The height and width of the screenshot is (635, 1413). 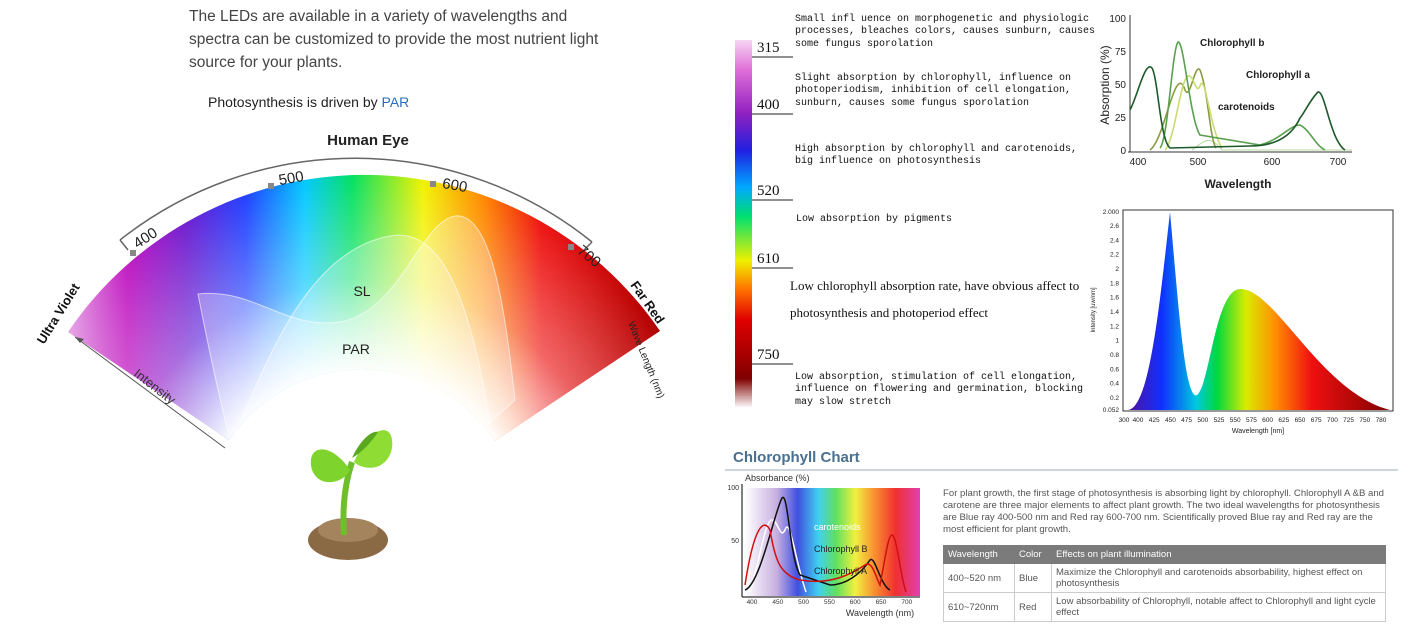 I want to click on tick-label: 650, so click(x=1300, y=420).